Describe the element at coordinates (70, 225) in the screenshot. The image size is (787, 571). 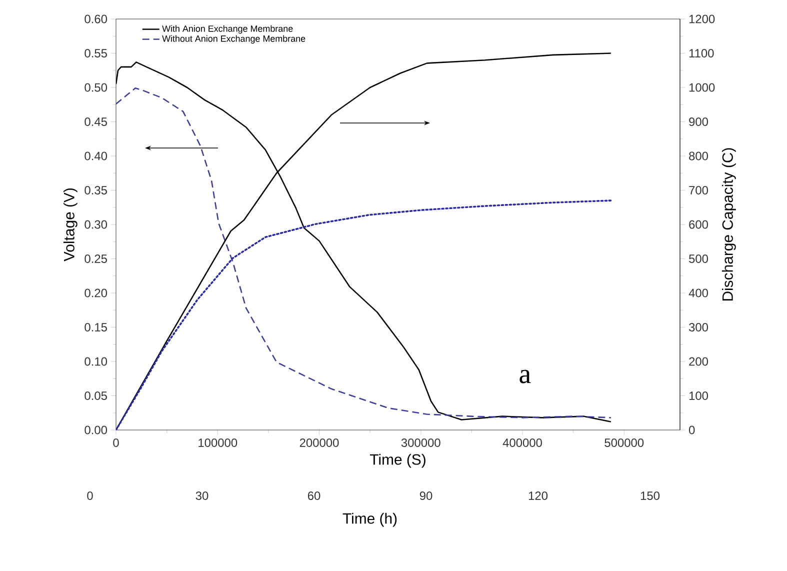
I see `y-axis-title: Voltage (V)` at that location.